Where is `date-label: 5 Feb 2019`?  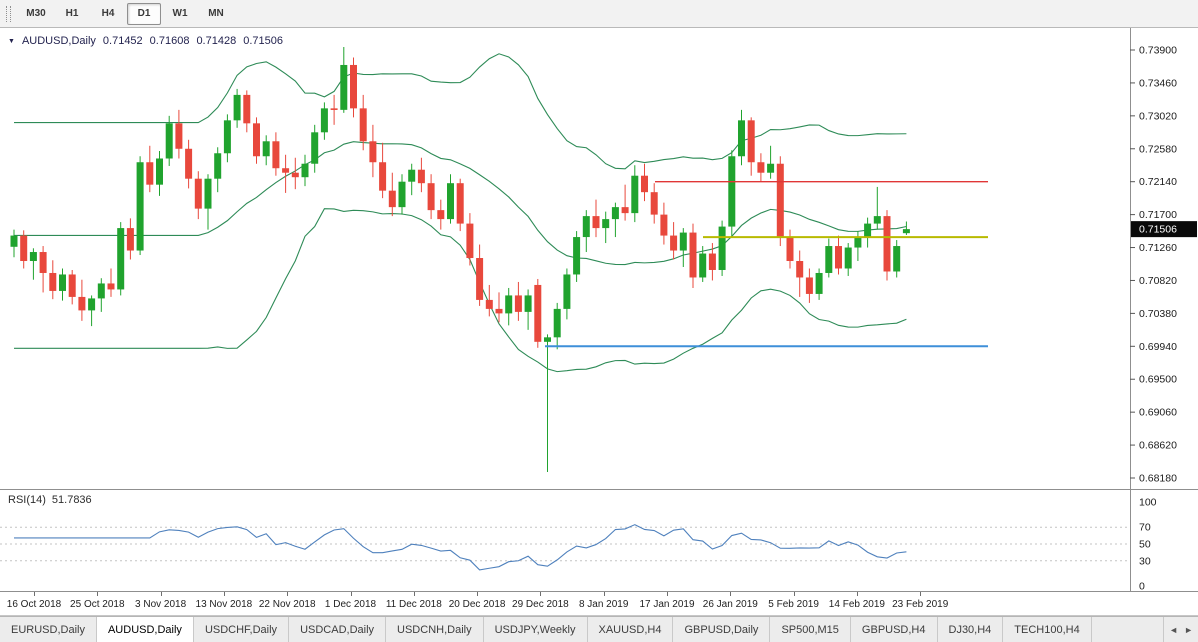 date-label: 5 Feb 2019 is located at coordinates (793, 604).